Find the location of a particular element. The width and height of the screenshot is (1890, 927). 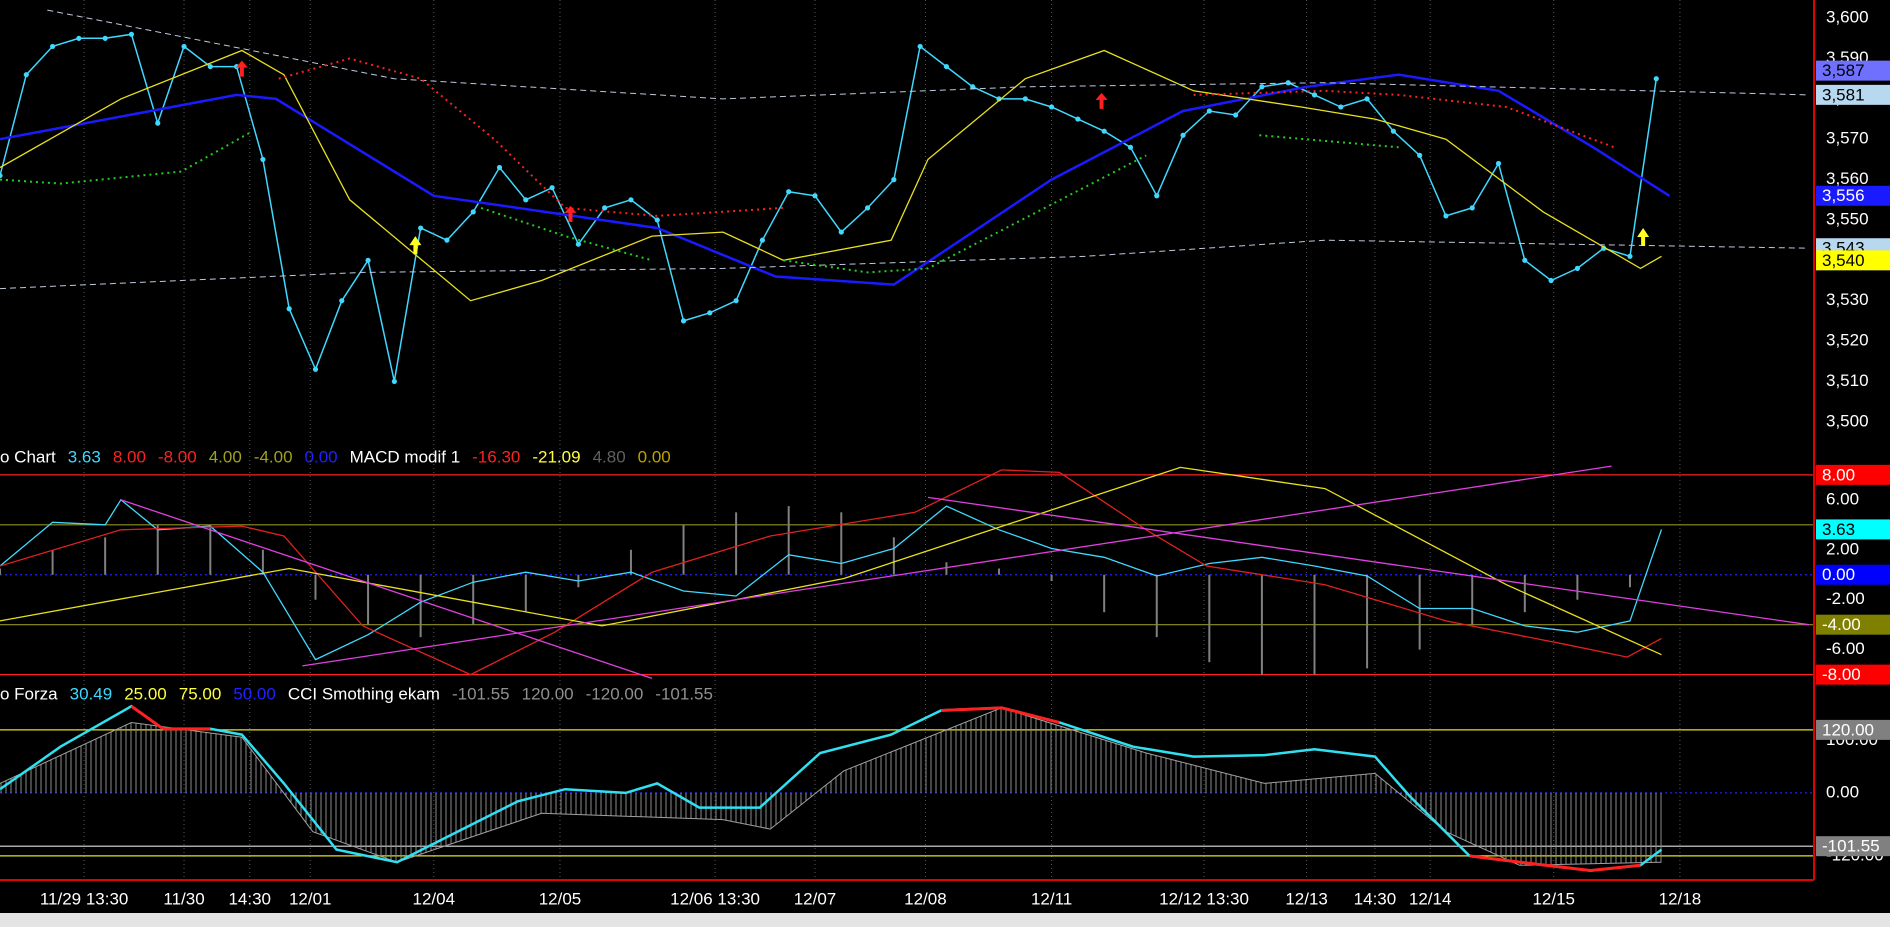

x-tick-label: 11/29 13:30 is located at coordinates (84, 898).